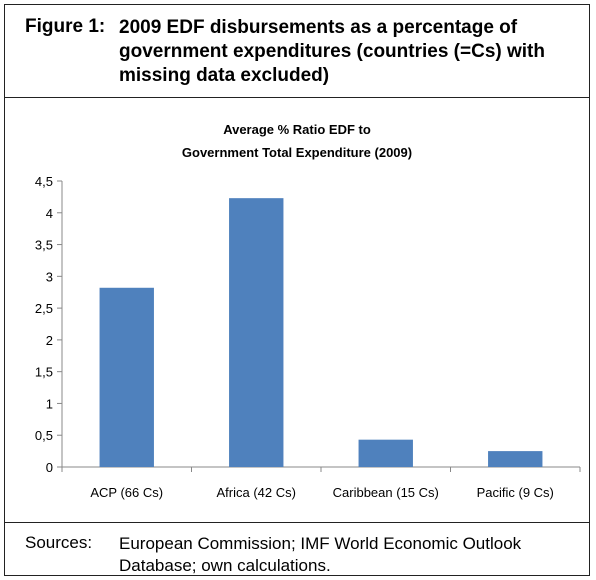  What do you see at coordinates (256, 492) in the screenshot?
I see `x-category-label: Africa (42 Cs)` at bounding box center [256, 492].